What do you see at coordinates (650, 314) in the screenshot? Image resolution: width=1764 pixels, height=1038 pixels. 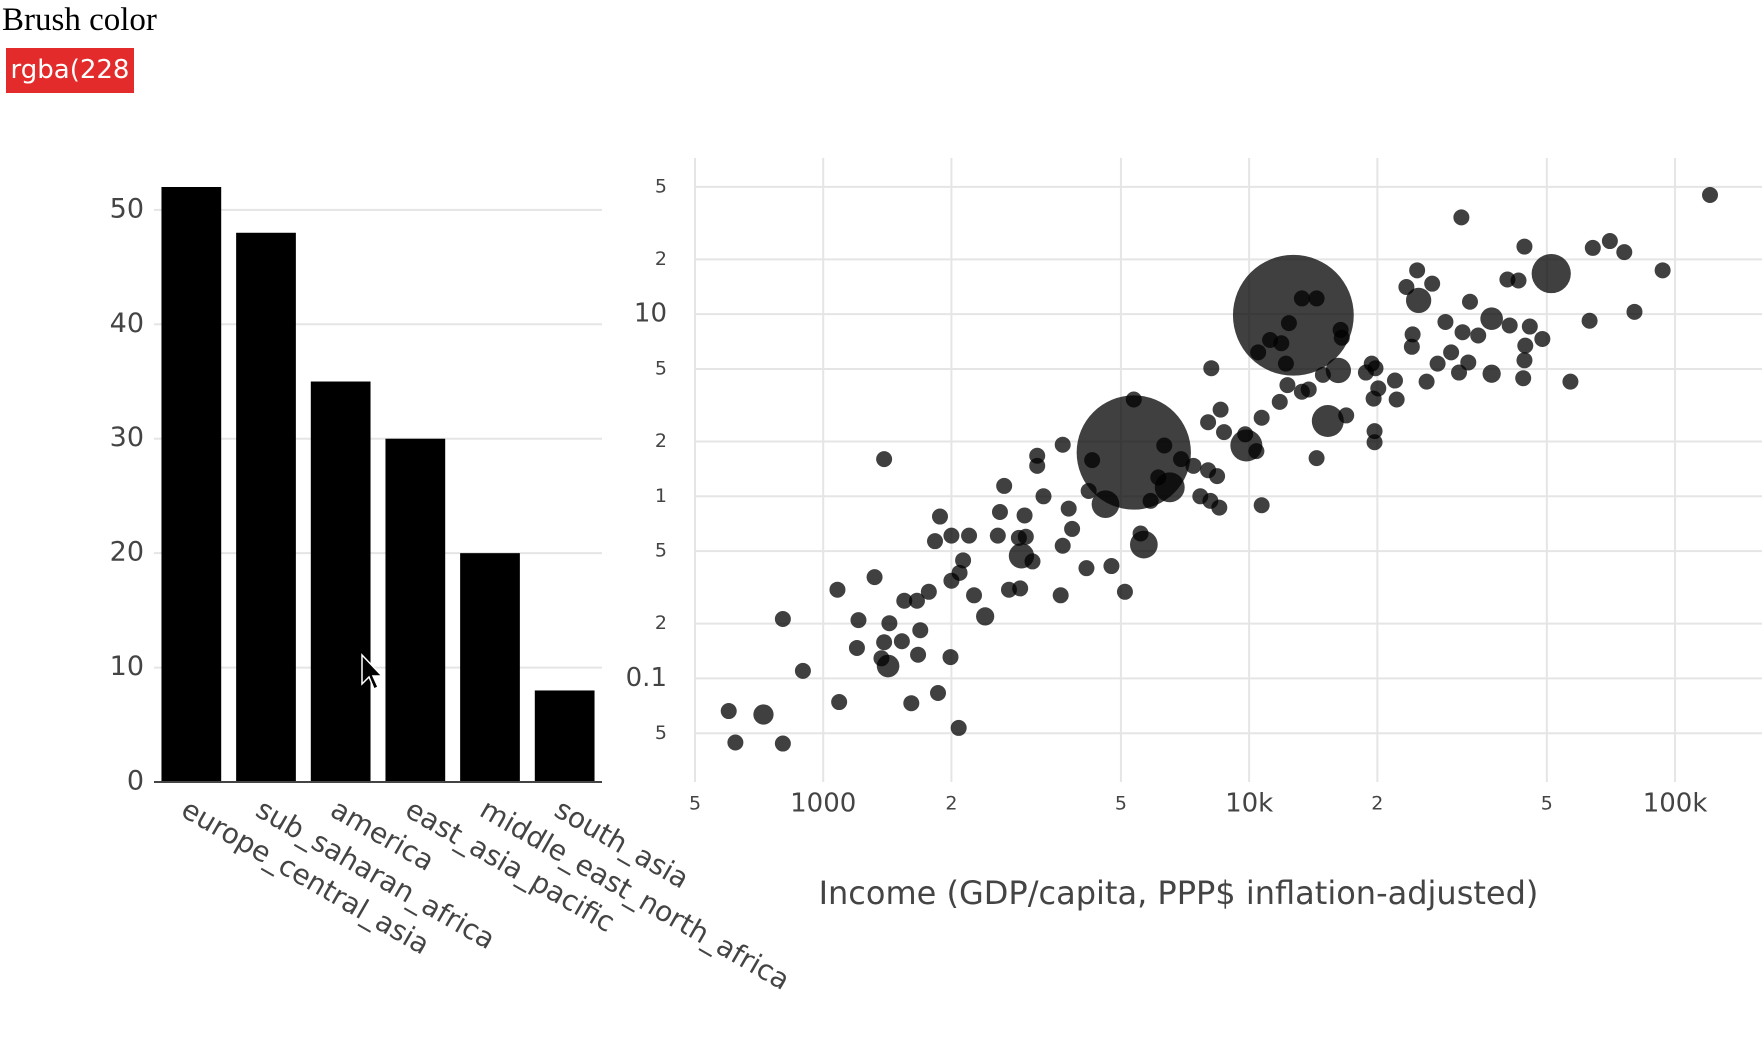 I see `y-tick-label: 10` at bounding box center [650, 314].